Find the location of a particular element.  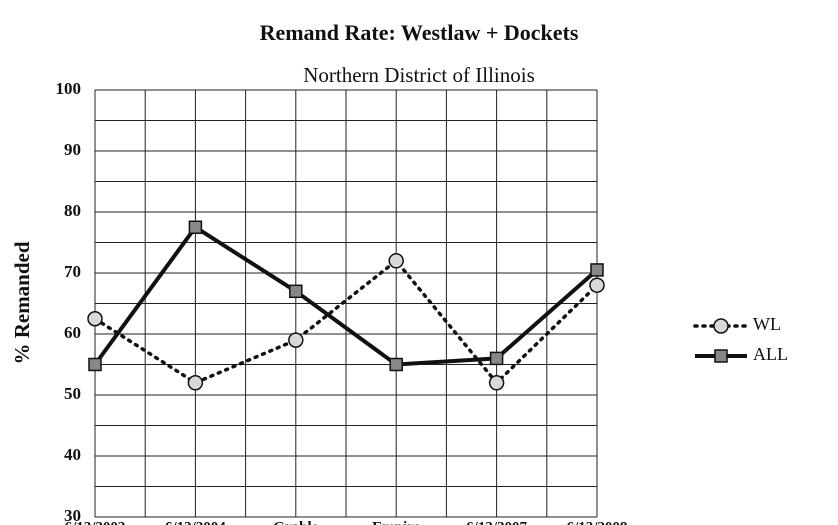

x-tick-label: Empire is located at coordinates (396, 522).